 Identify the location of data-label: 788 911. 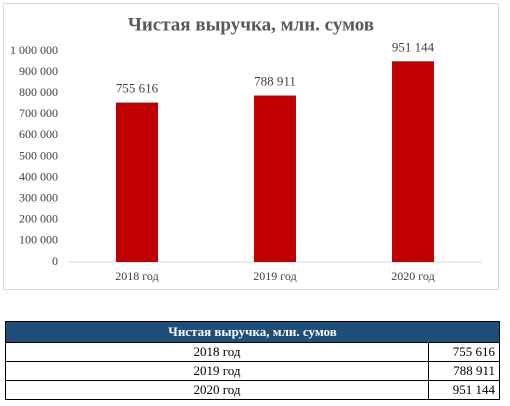
(275, 81).